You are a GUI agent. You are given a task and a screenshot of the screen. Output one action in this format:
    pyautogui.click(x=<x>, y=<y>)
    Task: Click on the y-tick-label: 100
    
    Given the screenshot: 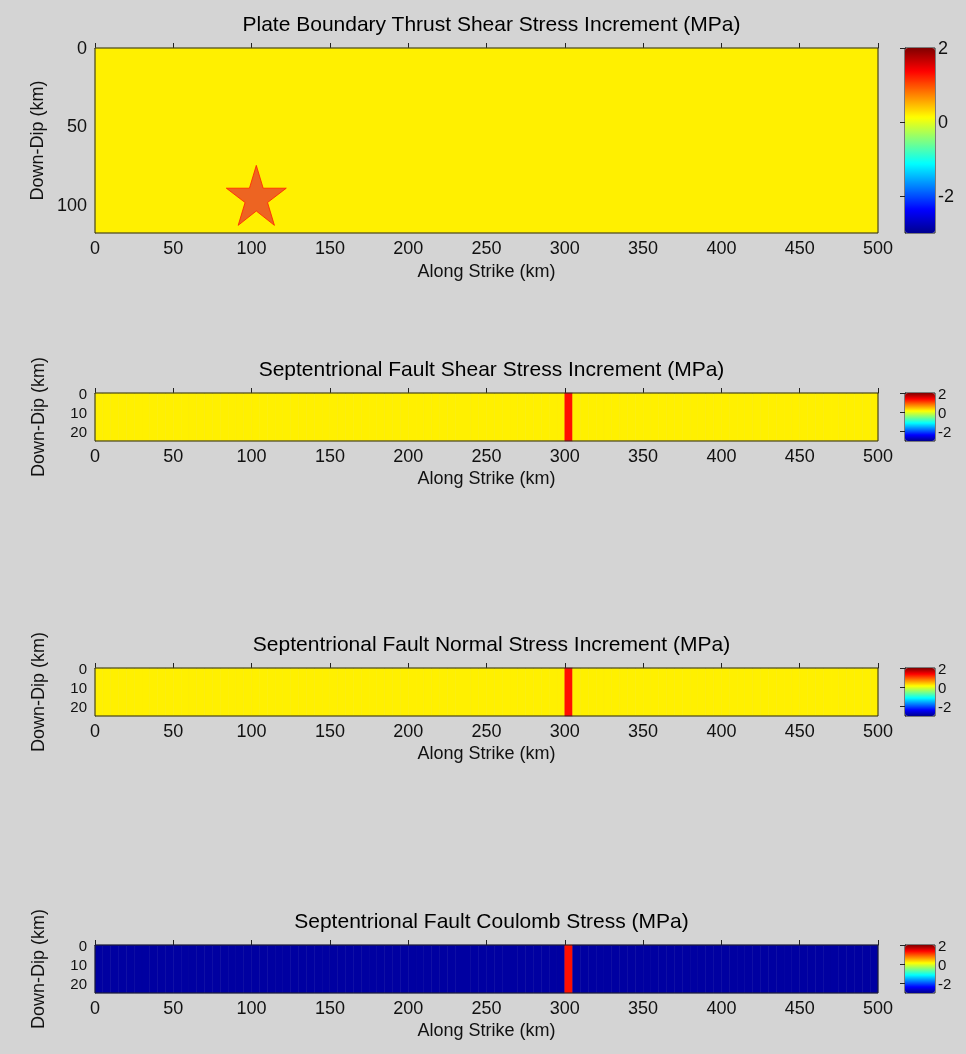 What is the action you would take?
    pyautogui.click(x=71, y=204)
    